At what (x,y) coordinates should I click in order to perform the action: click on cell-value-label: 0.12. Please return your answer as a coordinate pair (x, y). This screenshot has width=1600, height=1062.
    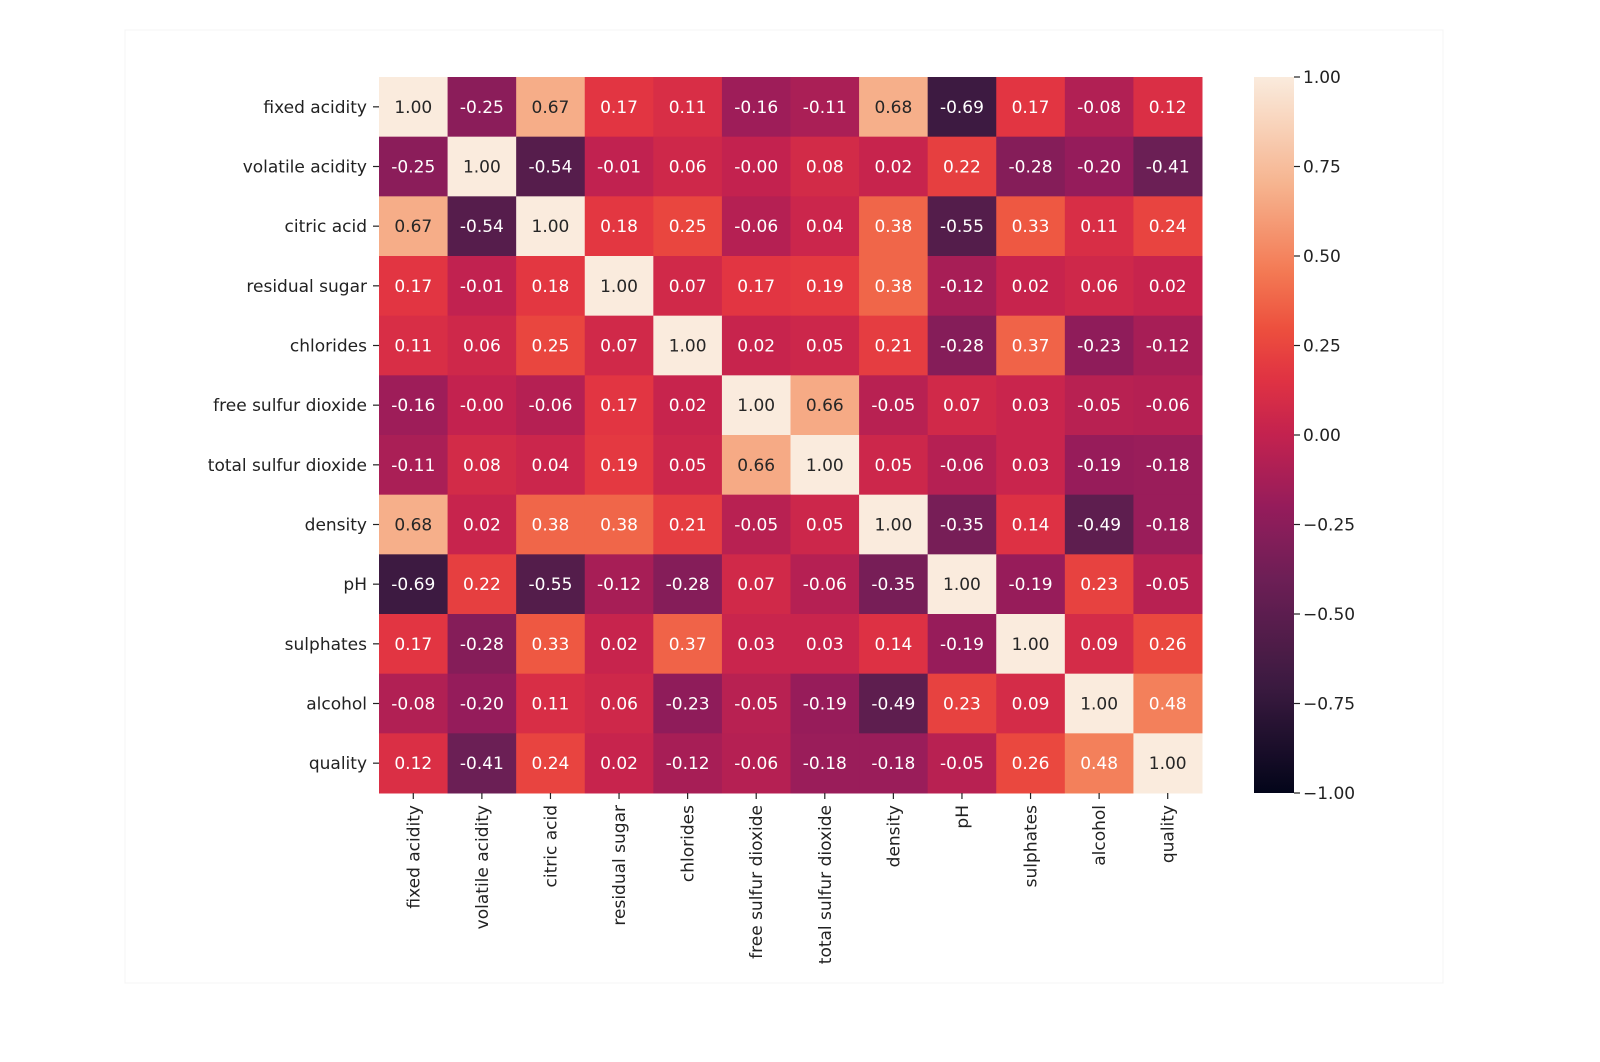
    Looking at the image, I should click on (1168, 108).